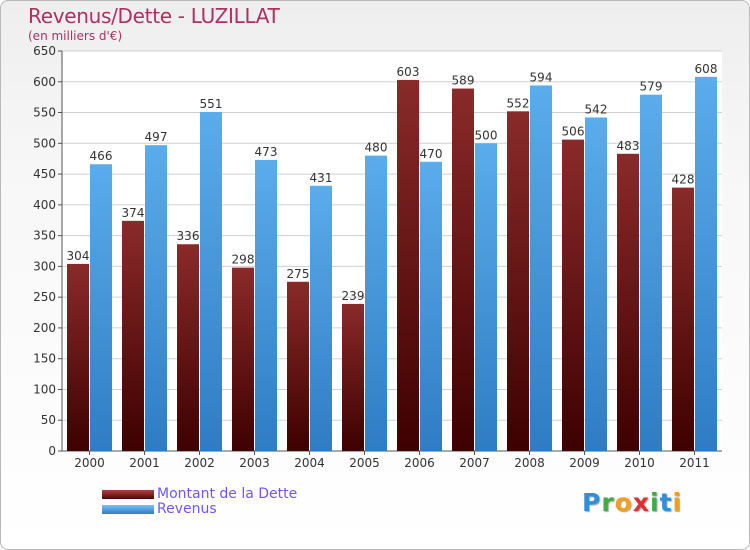 Image resolution: width=750 pixels, height=550 pixels. What do you see at coordinates (309, 463) in the screenshot?
I see `x-tick-label: 2004` at bounding box center [309, 463].